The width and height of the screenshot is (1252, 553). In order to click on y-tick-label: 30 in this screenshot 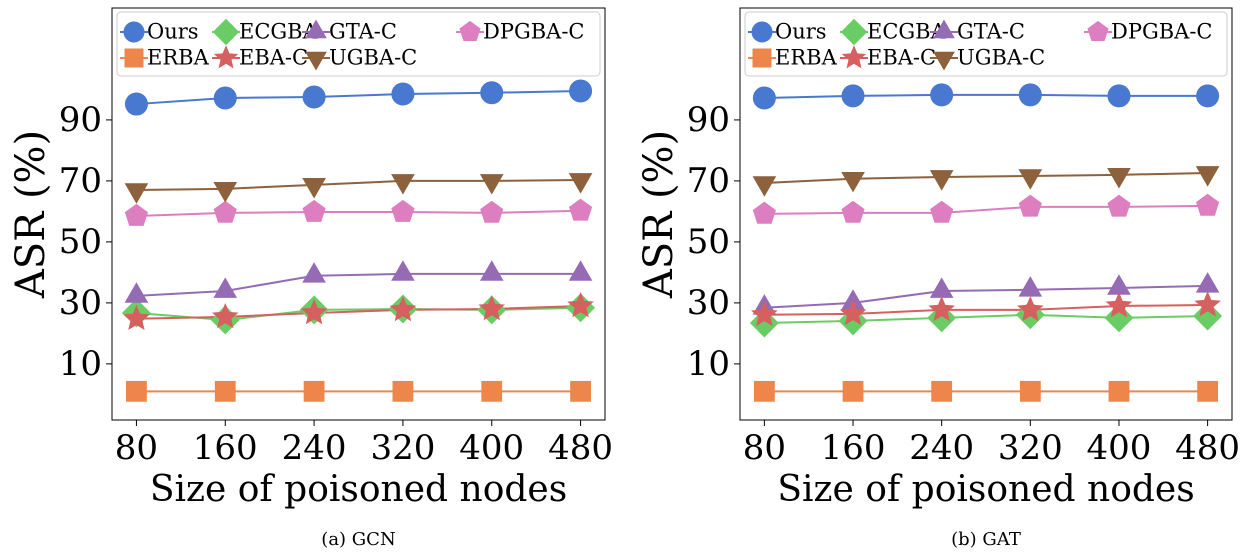, I will do `click(80, 303)`.